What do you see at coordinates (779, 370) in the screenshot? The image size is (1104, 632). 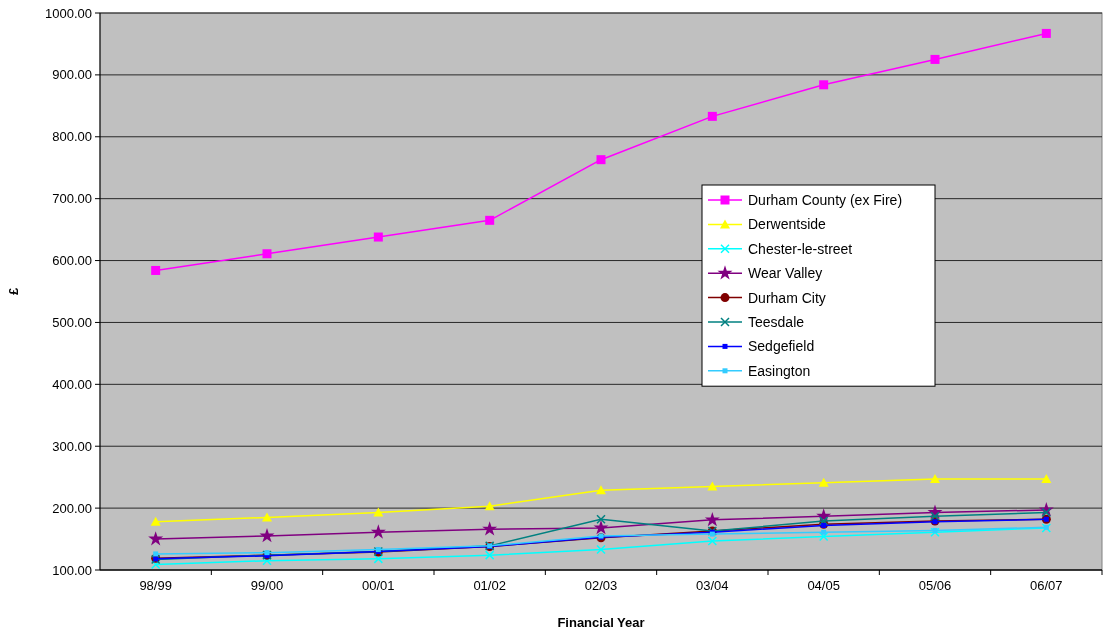 I see `legend-label: Easington` at bounding box center [779, 370].